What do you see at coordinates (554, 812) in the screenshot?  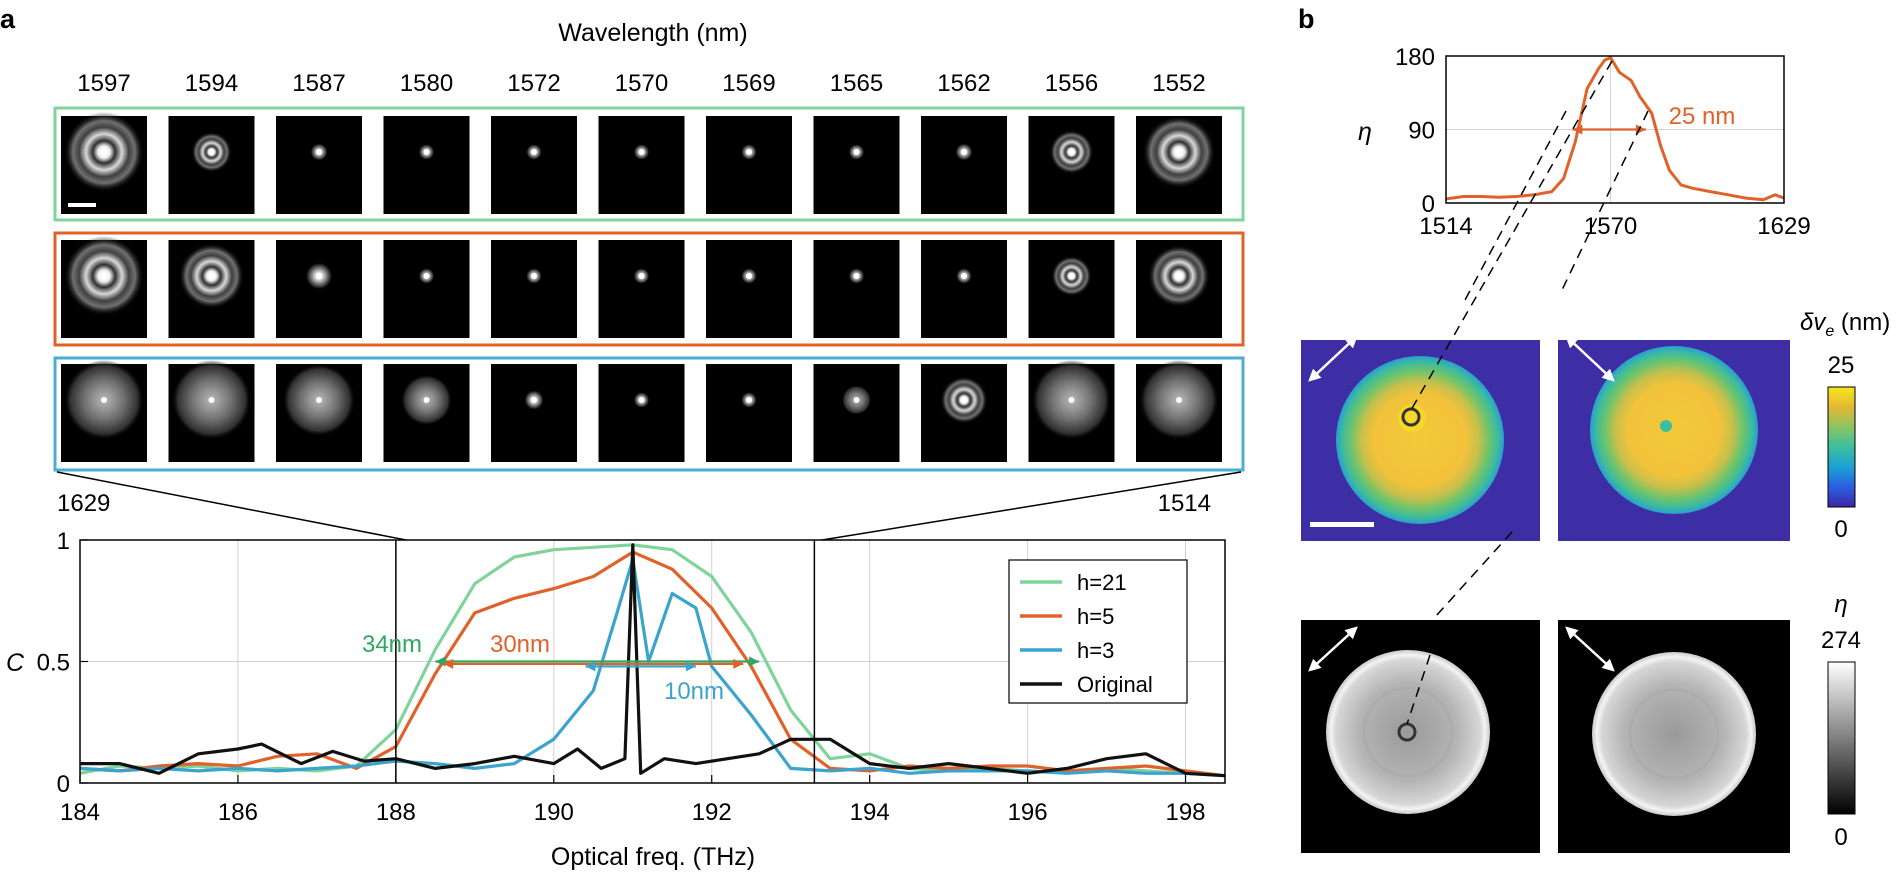 I see `x-tick-label: 190` at bounding box center [554, 812].